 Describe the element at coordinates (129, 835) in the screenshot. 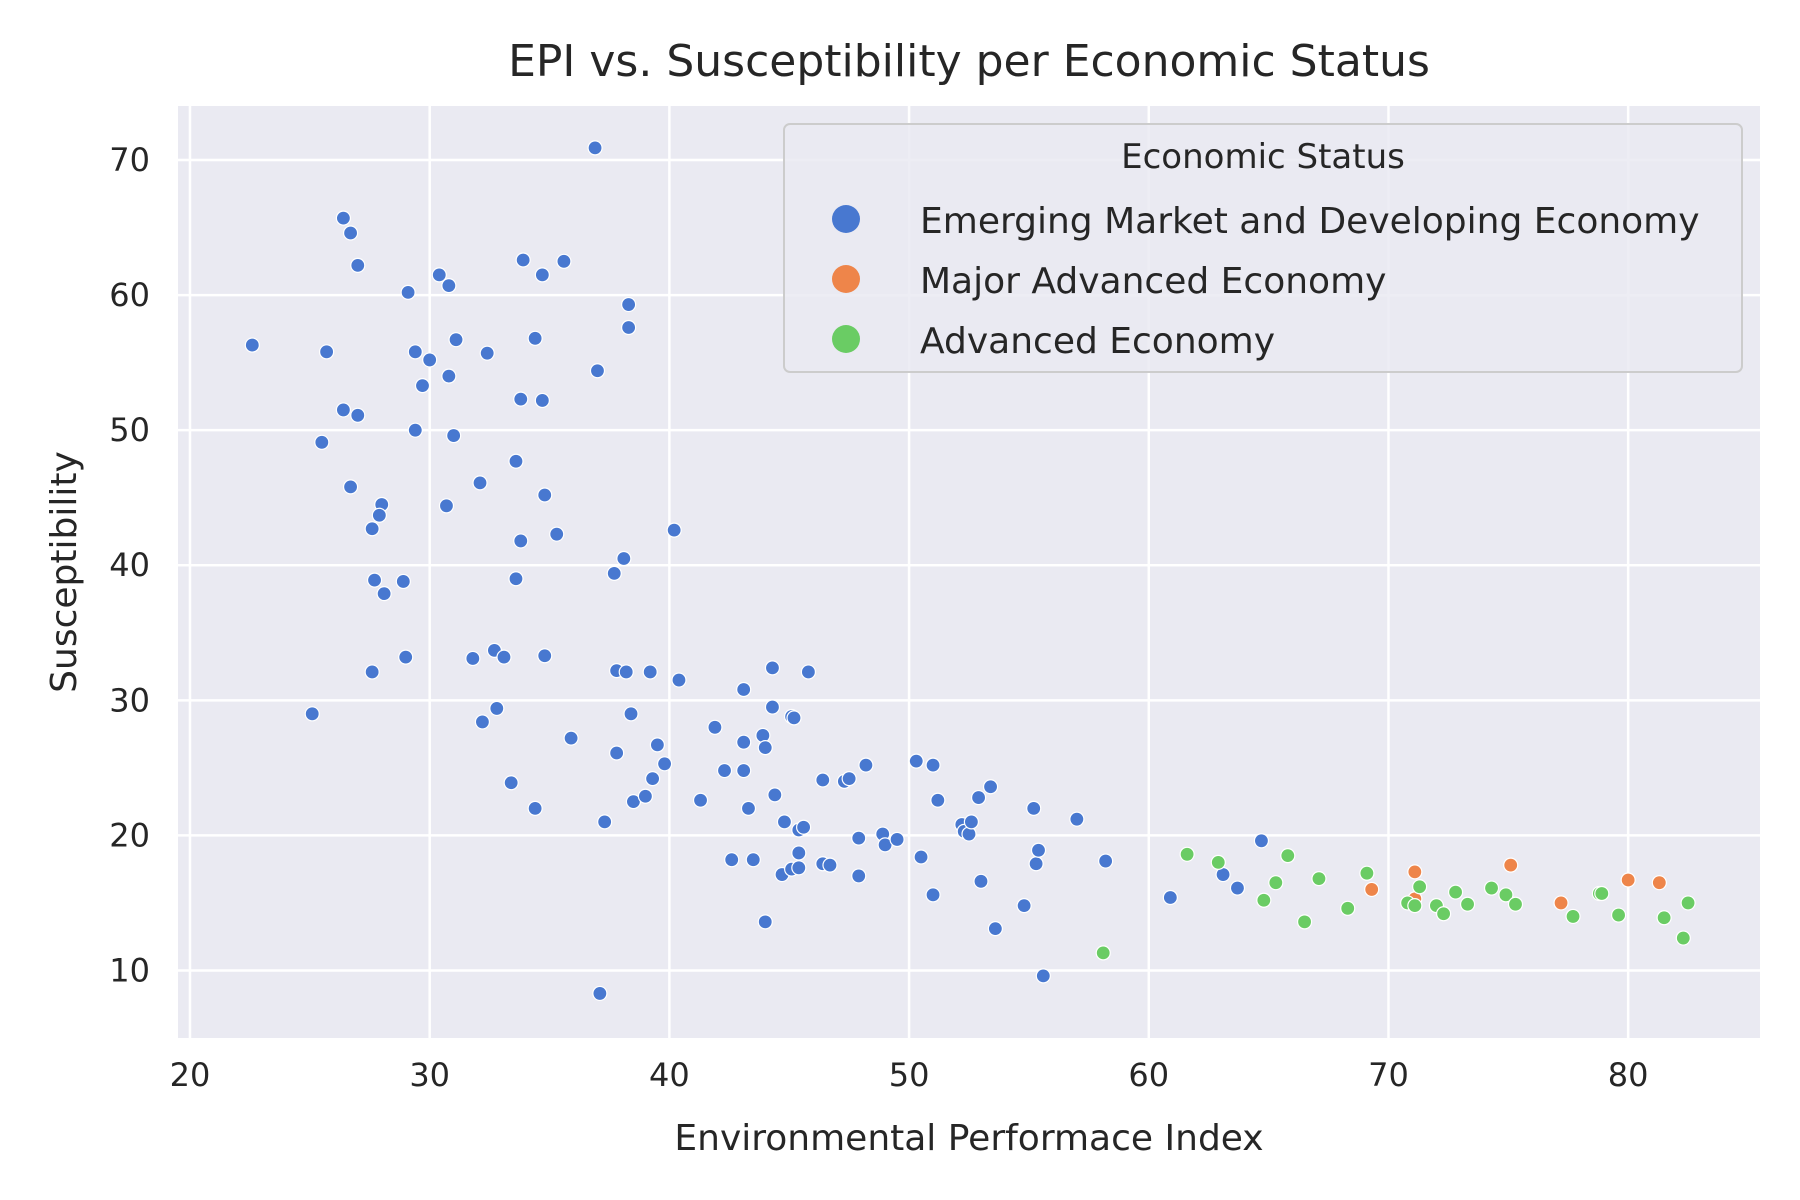

I see `y-tick-label: 20` at that location.